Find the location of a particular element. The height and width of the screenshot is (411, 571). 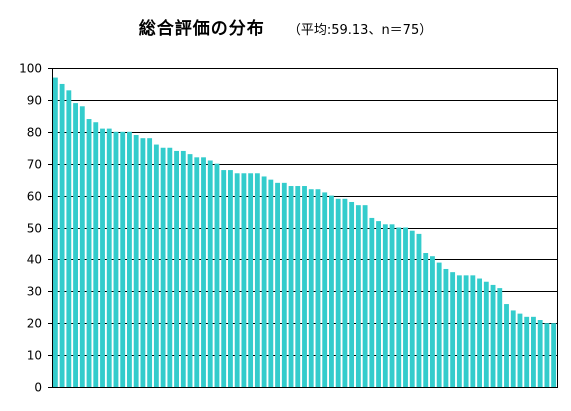

y-tick-label: 90 is located at coordinates (34, 101).